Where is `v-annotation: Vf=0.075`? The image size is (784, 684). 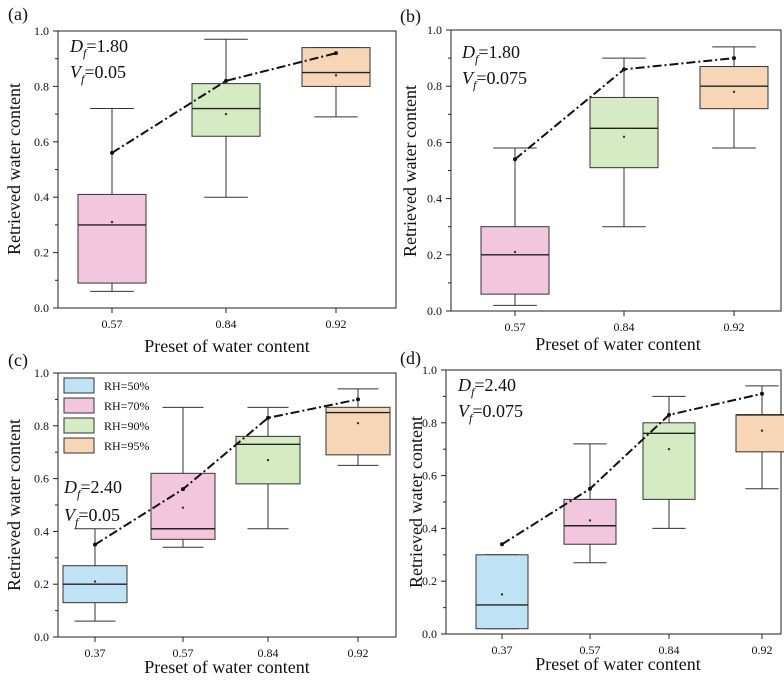 v-annotation: Vf=0.075 is located at coordinates (490, 413).